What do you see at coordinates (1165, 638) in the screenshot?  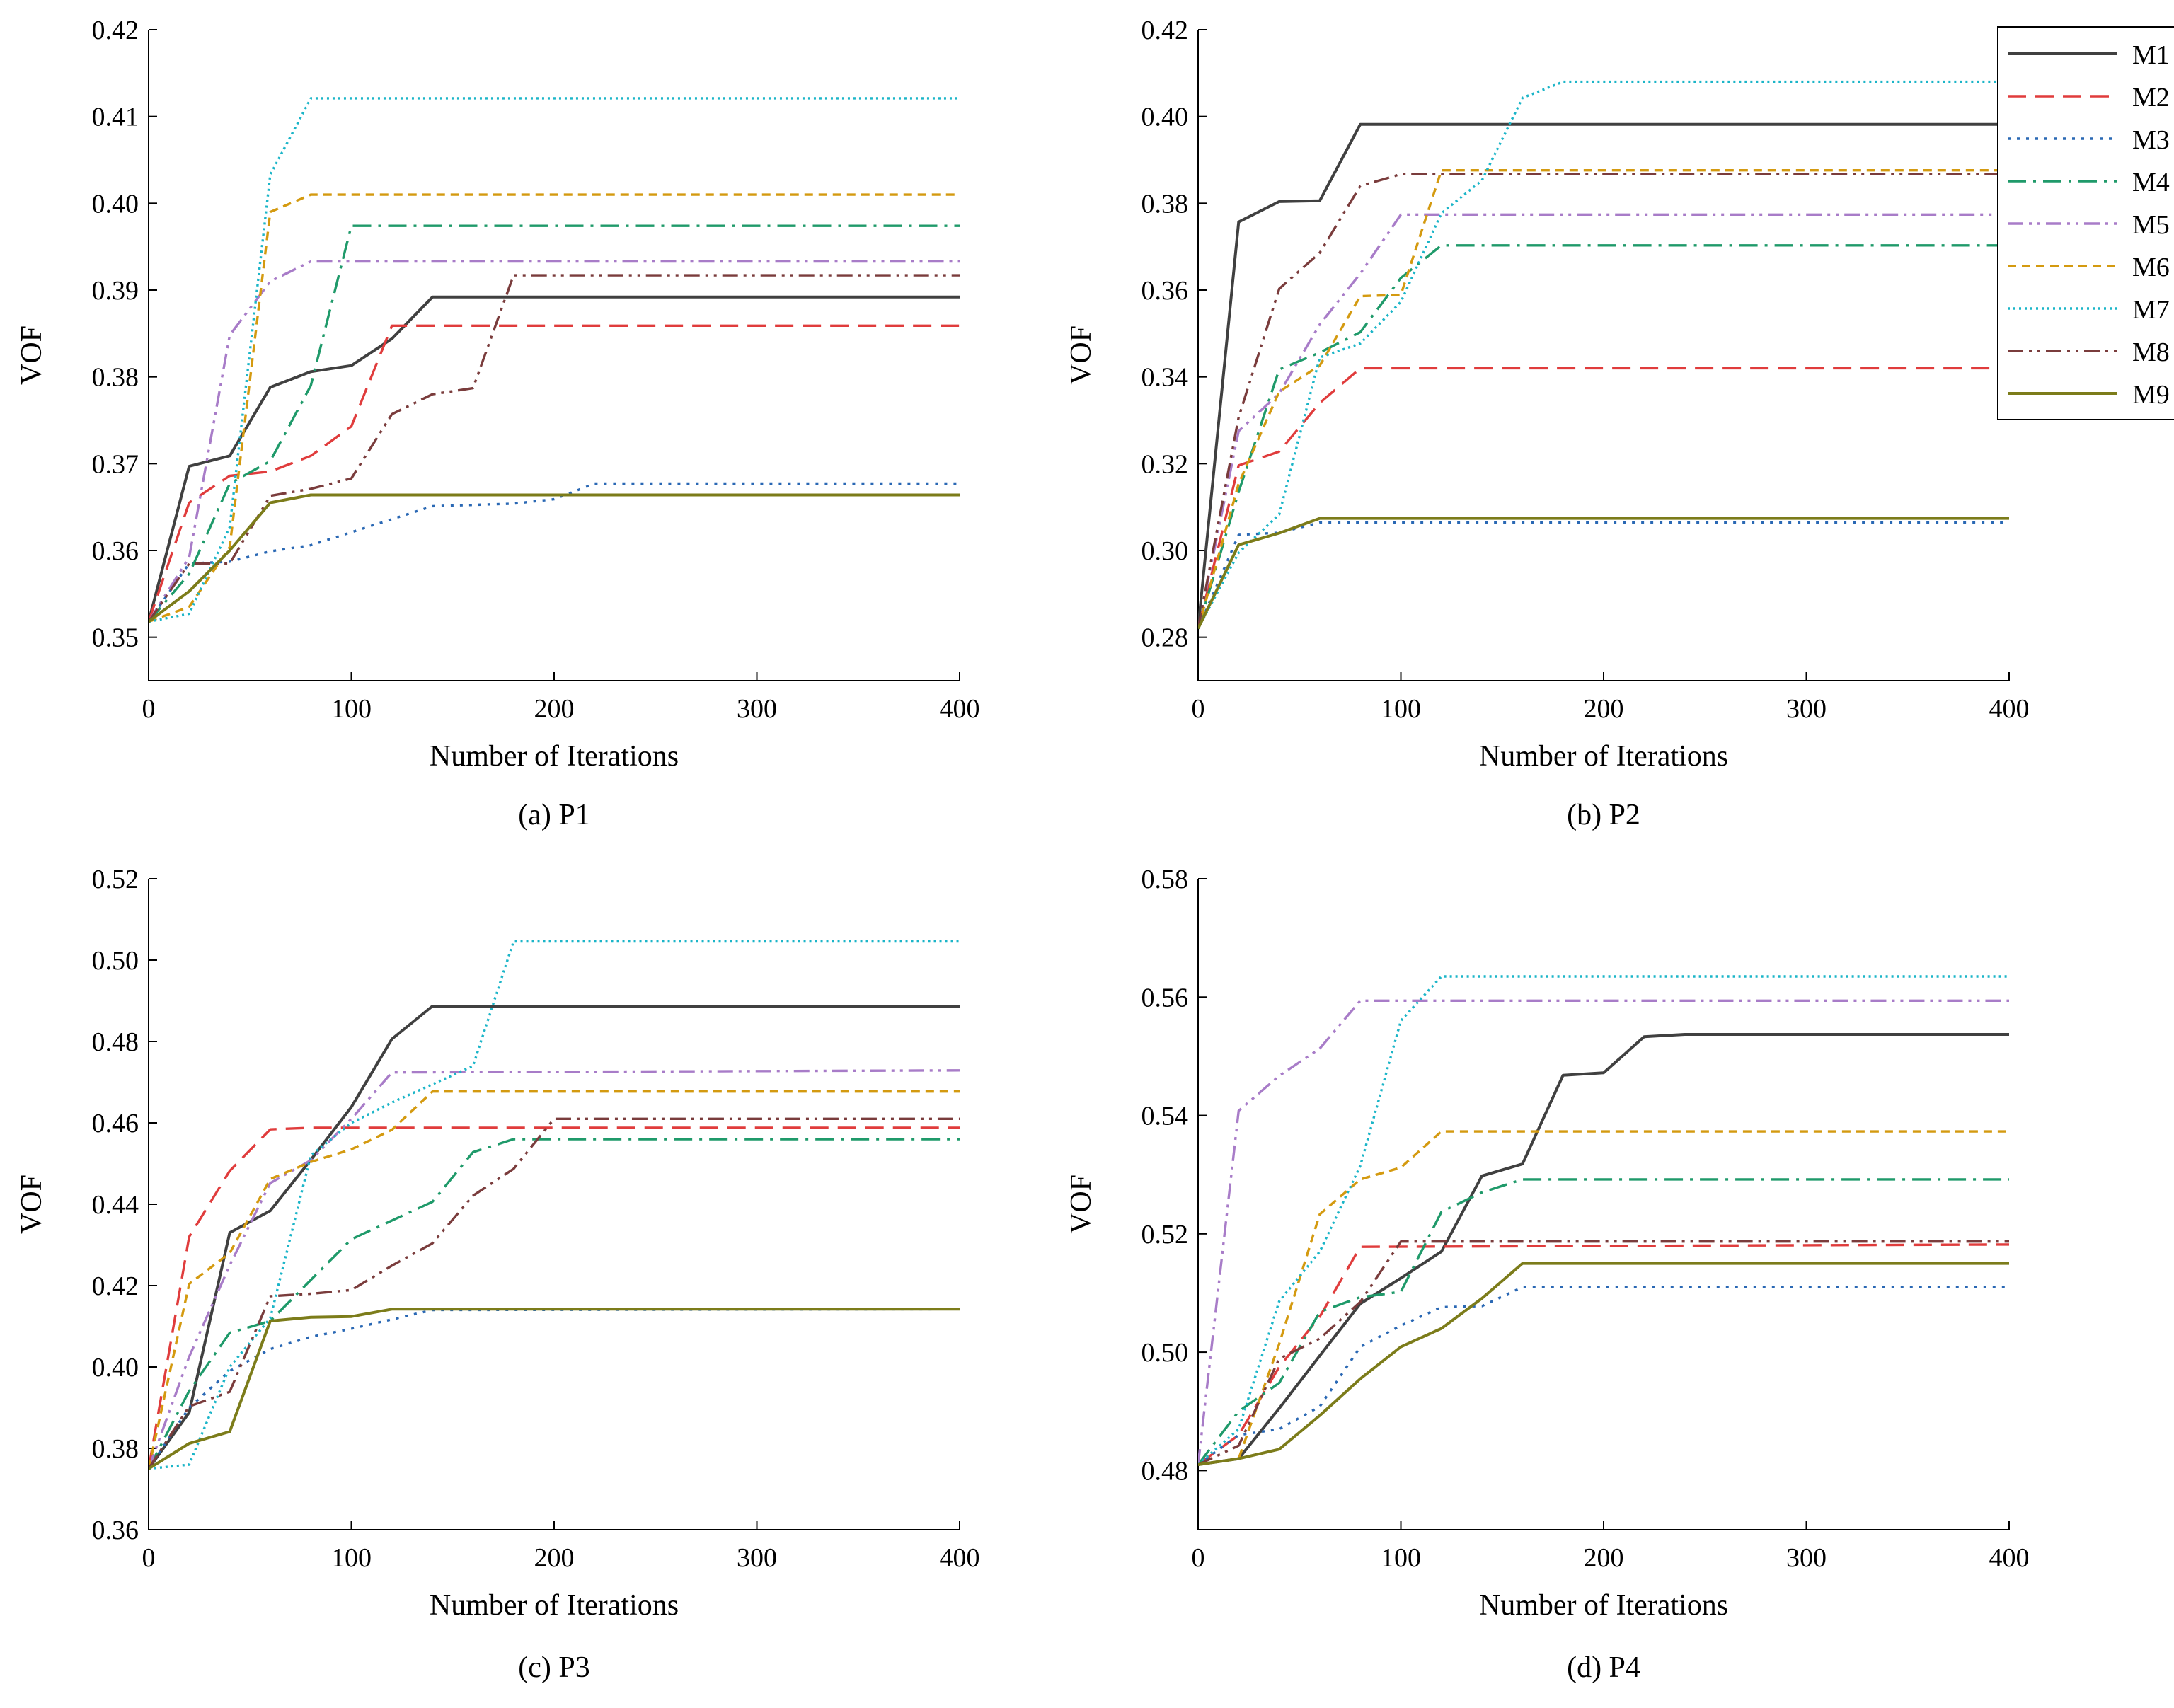 I see `y-tick-label: 0.28` at bounding box center [1165, 638].